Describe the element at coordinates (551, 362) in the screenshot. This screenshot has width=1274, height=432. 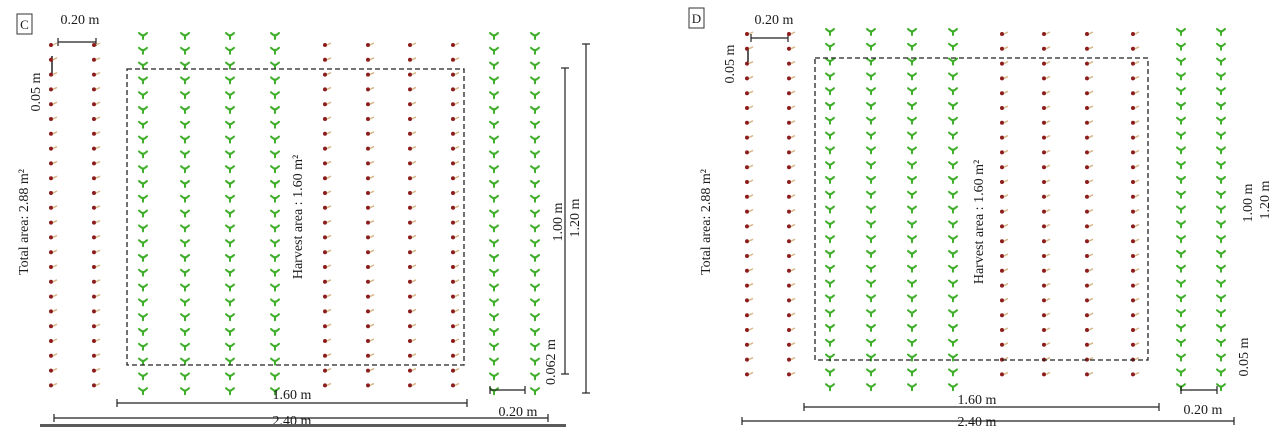
I see `panel-c-edge-gap-label: 0.062 m` at that location.